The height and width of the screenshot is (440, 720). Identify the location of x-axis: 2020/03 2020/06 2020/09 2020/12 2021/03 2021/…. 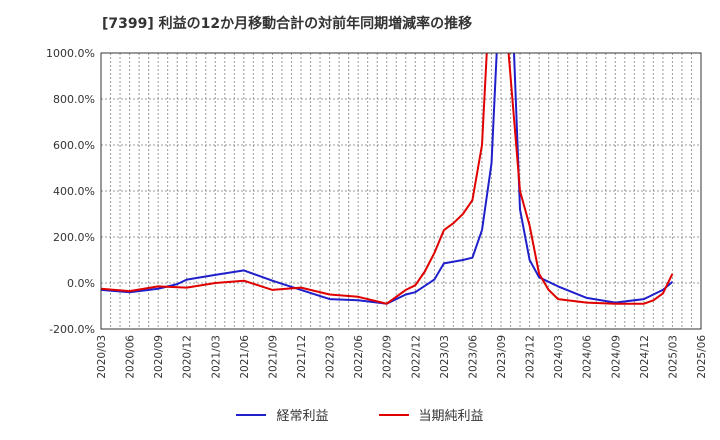
(402, 357).